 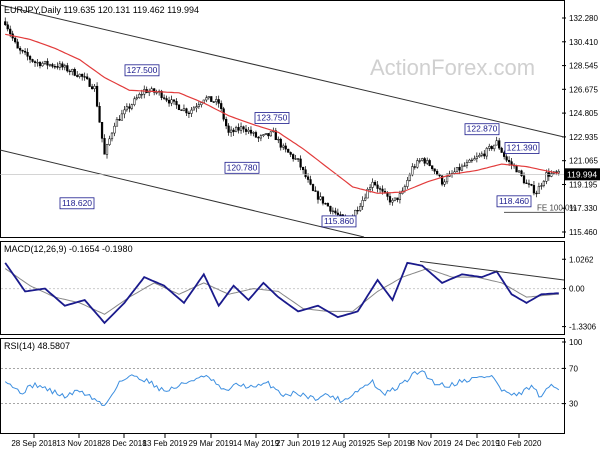 What do you see at coordinates (142, 70) in the screenshot?
I see `annotation-127.500: 127.500` at bounding box center [142, 70].